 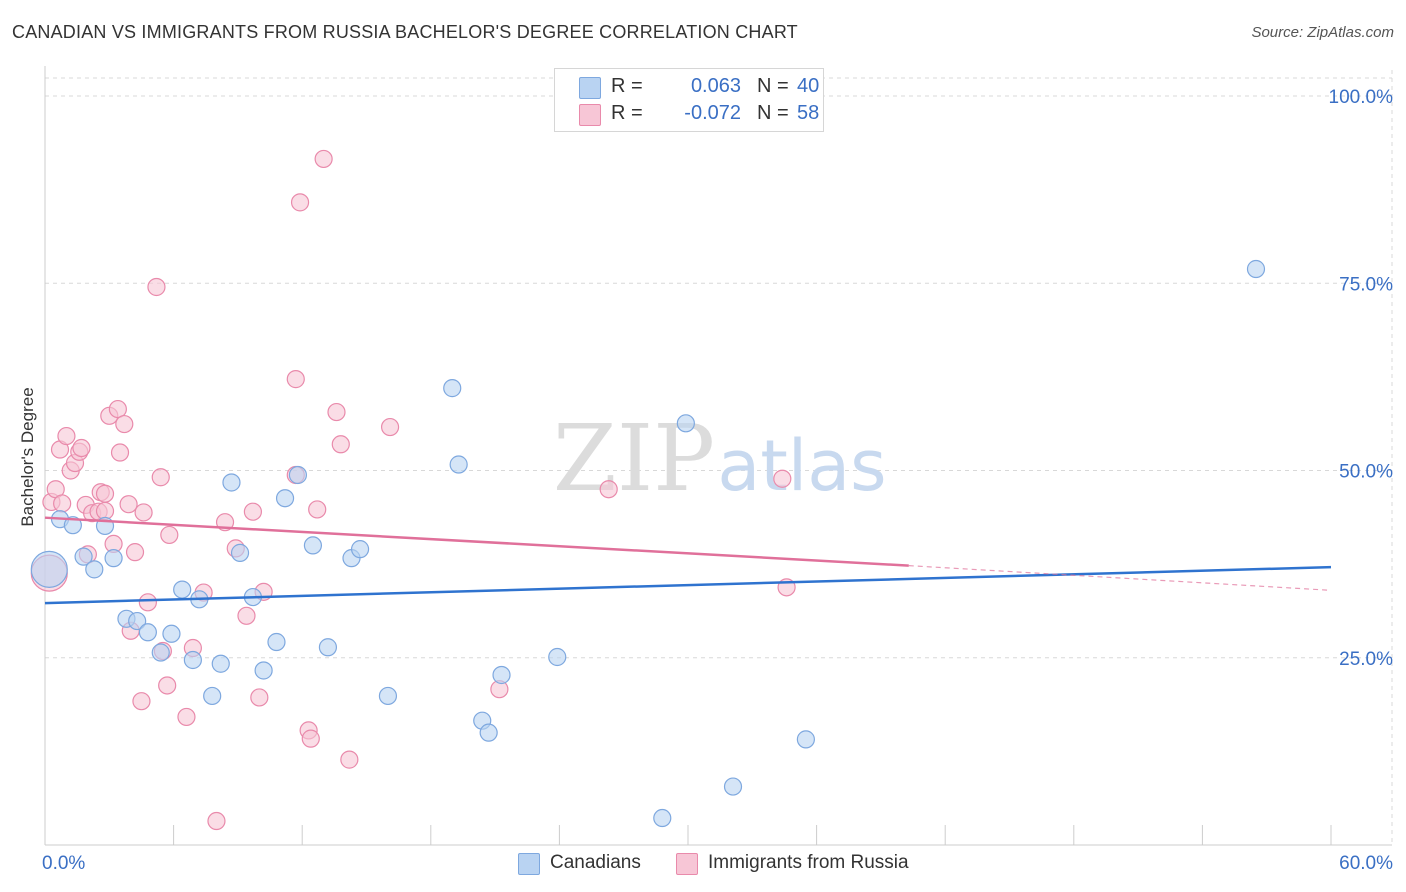 I want to click on y-tick-label: 50.0%, so click(x=1366, y=472).